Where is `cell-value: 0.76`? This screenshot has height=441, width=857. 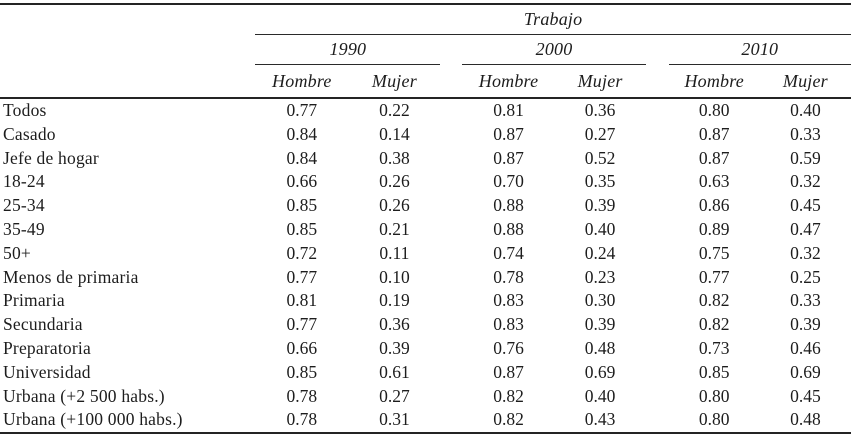 cell-value: 0.76 is located at coordinates (508, 347).